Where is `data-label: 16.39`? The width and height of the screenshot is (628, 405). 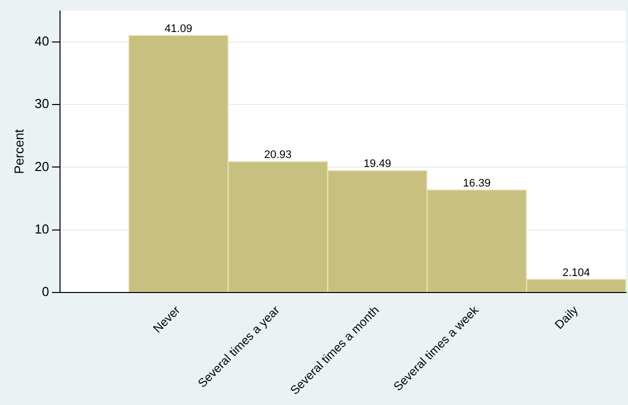 data-label: 16.39 is located at coordinates (477, 183).